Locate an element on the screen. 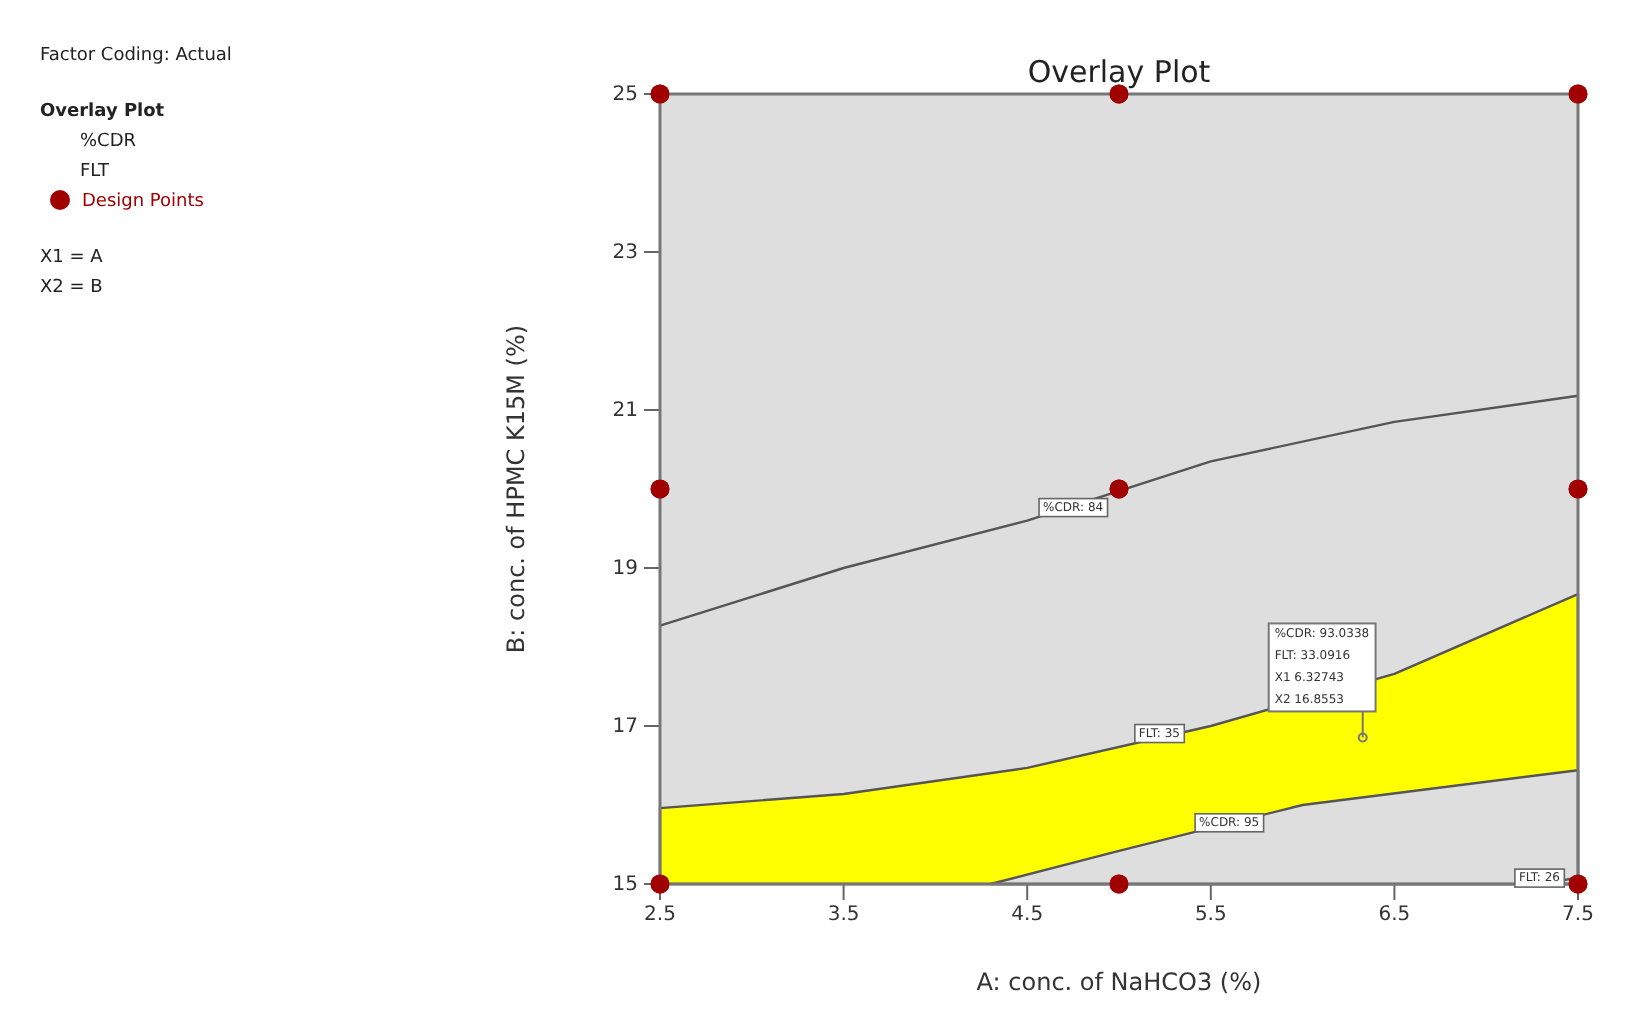  text: X2 = B is located at coordinates (71, 288).